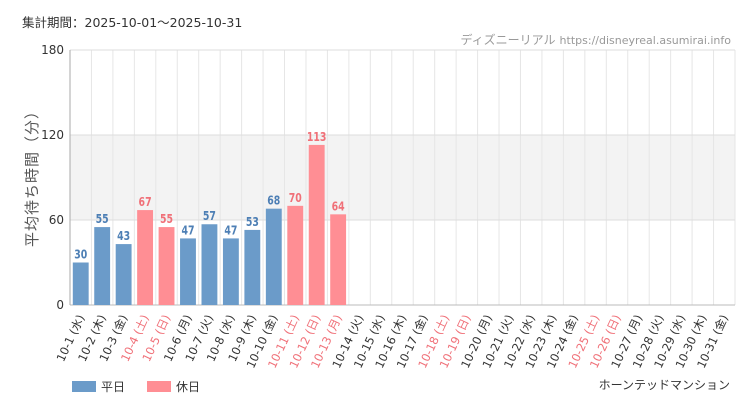 The width and height of the screenshot is (750, 410). I want to click on bar-value-label: 113, so click(317, 137).